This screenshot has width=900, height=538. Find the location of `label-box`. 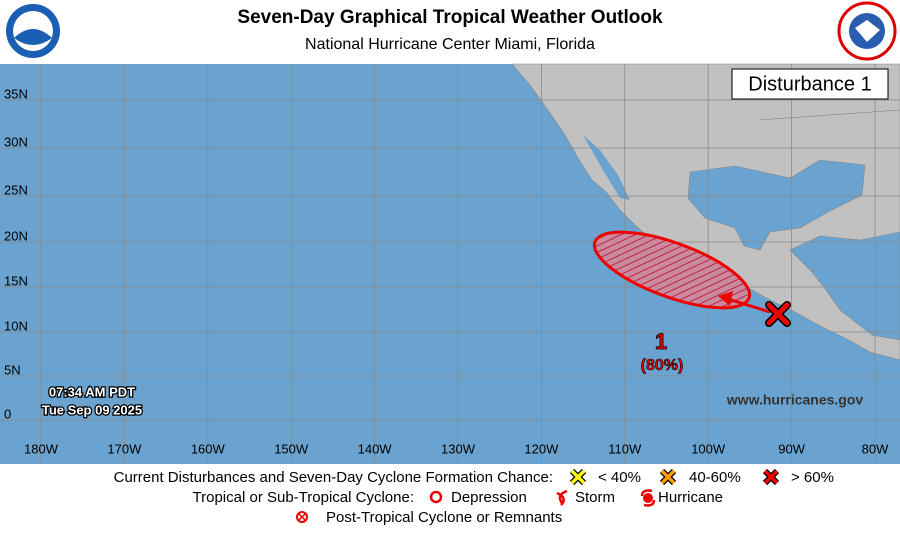

label-box is located at coordinates (810, 84).